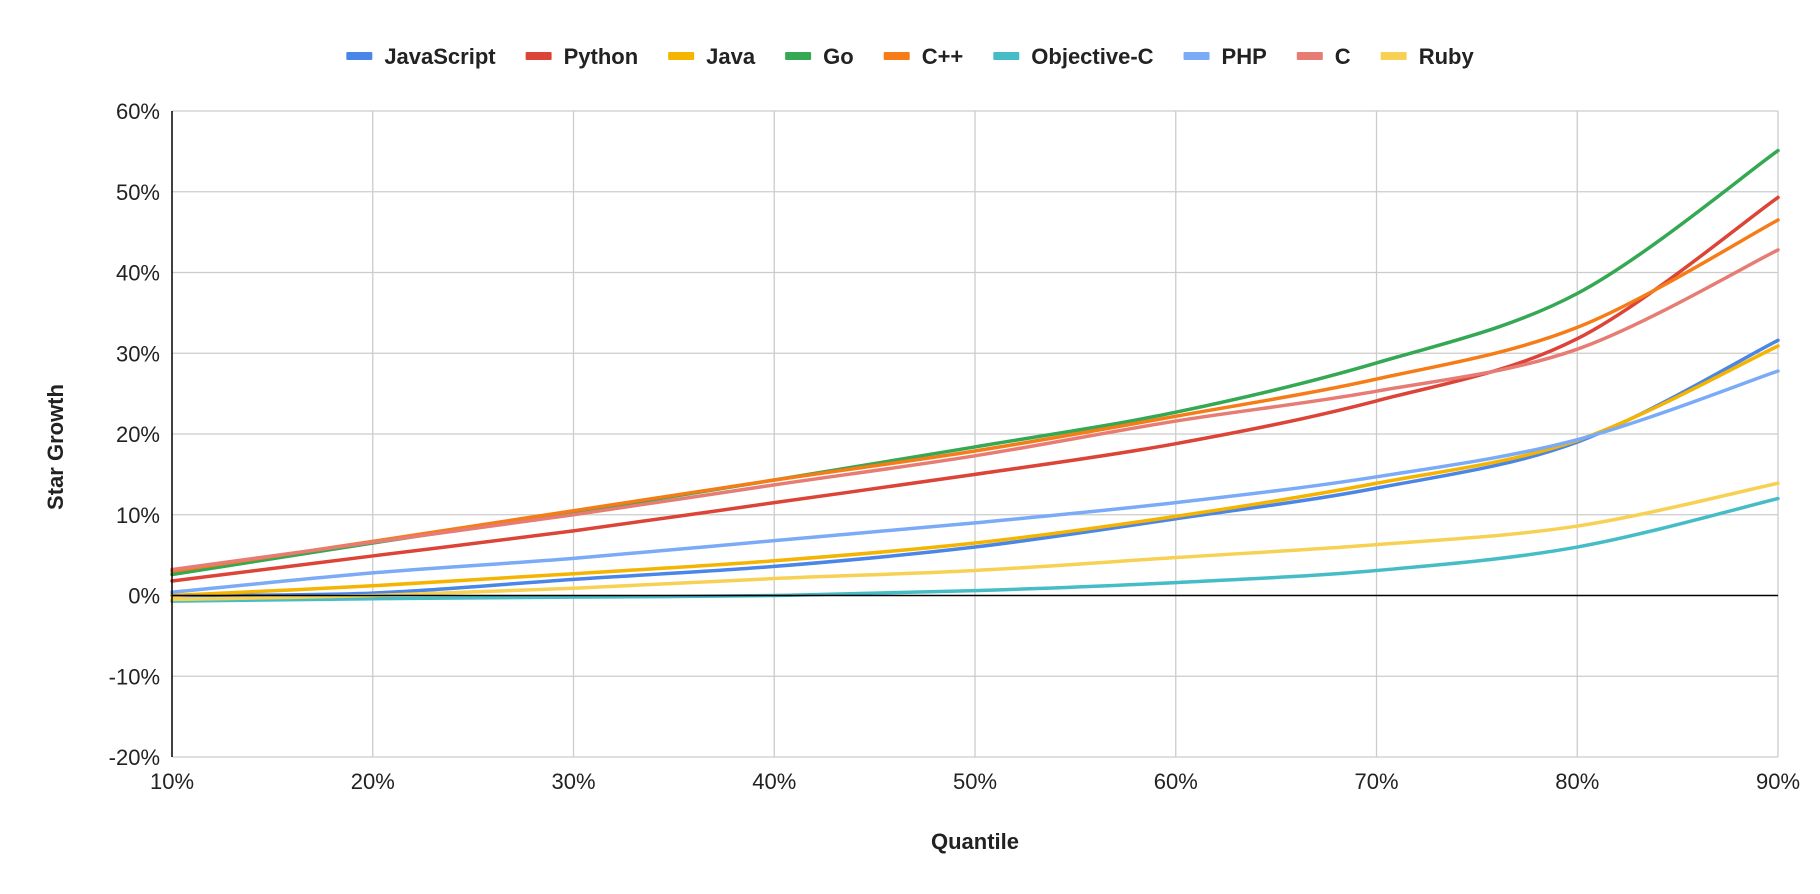  Describe the element at coordinates (138, 192) in the screenshot. I see `y-tick-label: 50%` at that location.